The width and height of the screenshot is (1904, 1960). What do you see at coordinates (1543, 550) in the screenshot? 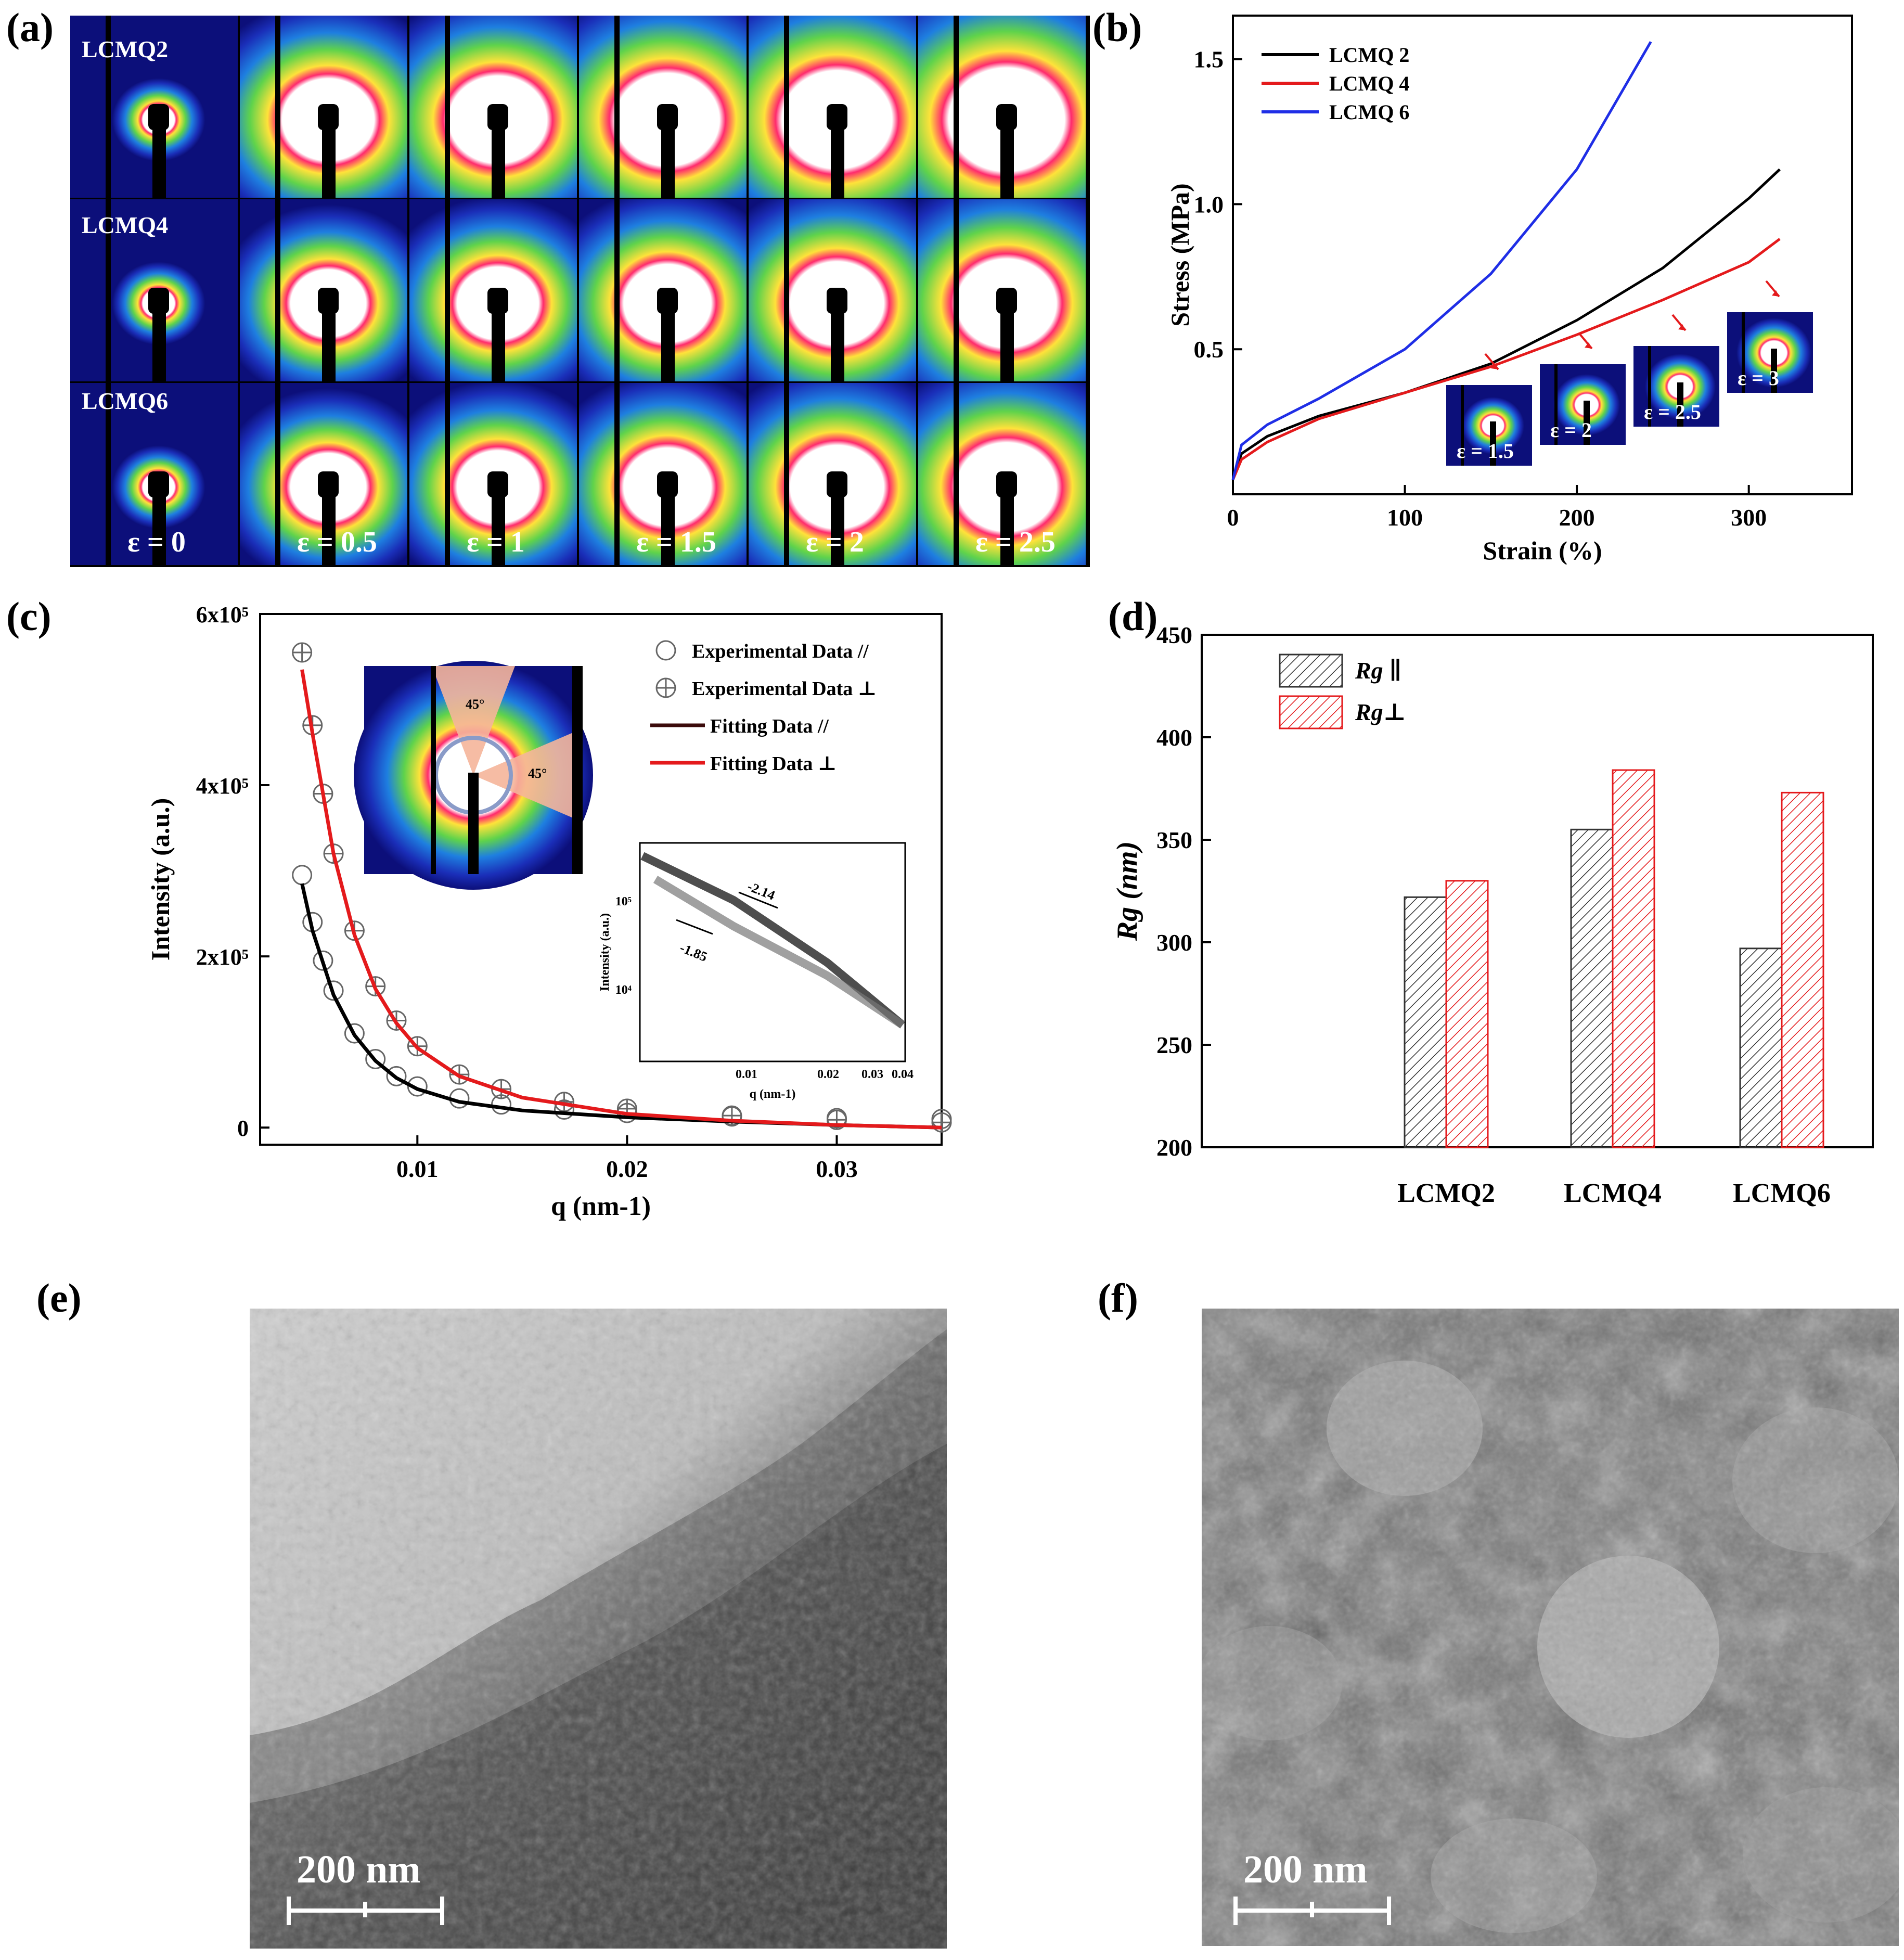
I see `x-axis-label: Strain (%)` at bounding box center [1543, 550].